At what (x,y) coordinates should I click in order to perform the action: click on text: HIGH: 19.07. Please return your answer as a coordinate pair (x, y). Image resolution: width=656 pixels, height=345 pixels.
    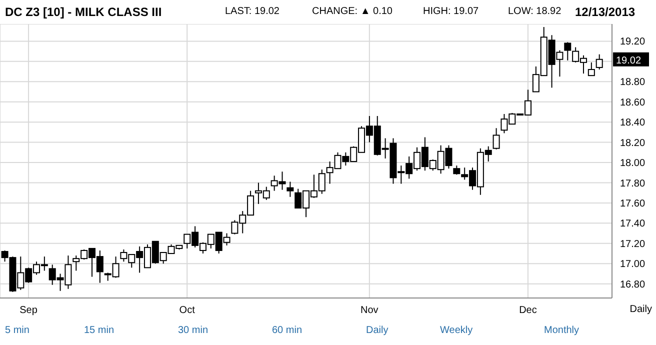
    Looking at the image, I should click on (451, 11).